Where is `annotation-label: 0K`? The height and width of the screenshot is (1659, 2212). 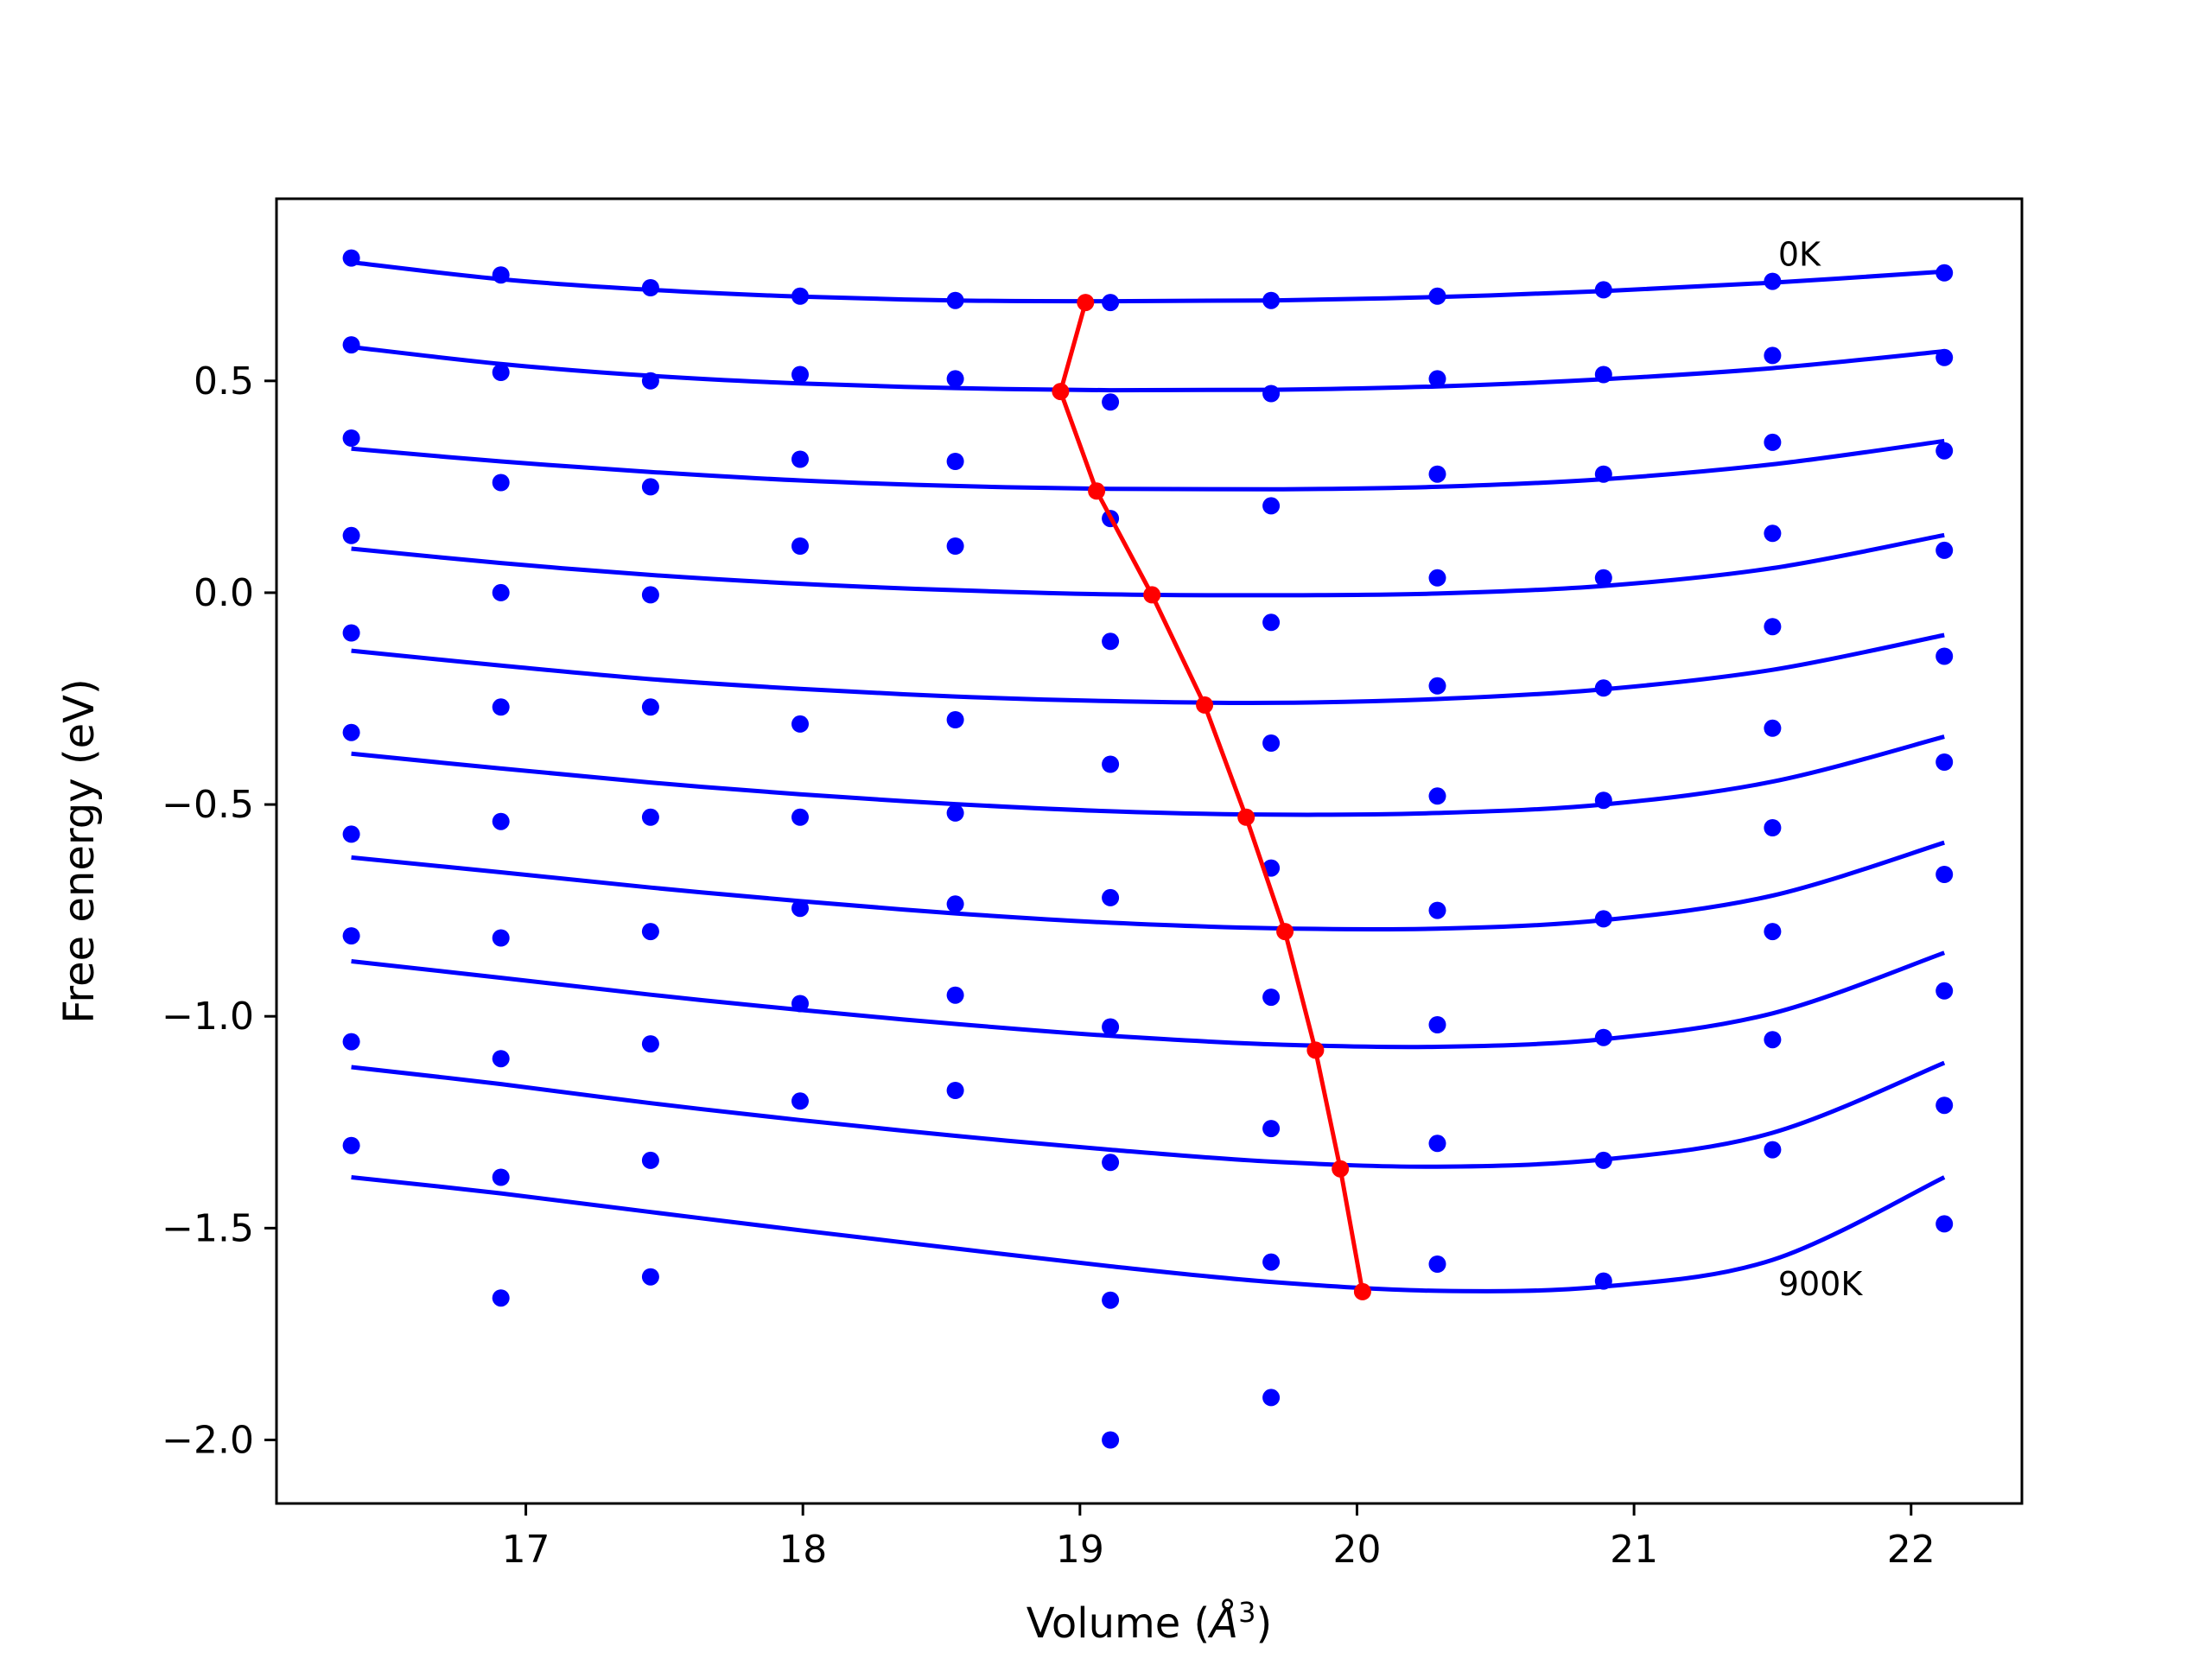
annotation-label: 0K is located at coordinates (1800, 255).